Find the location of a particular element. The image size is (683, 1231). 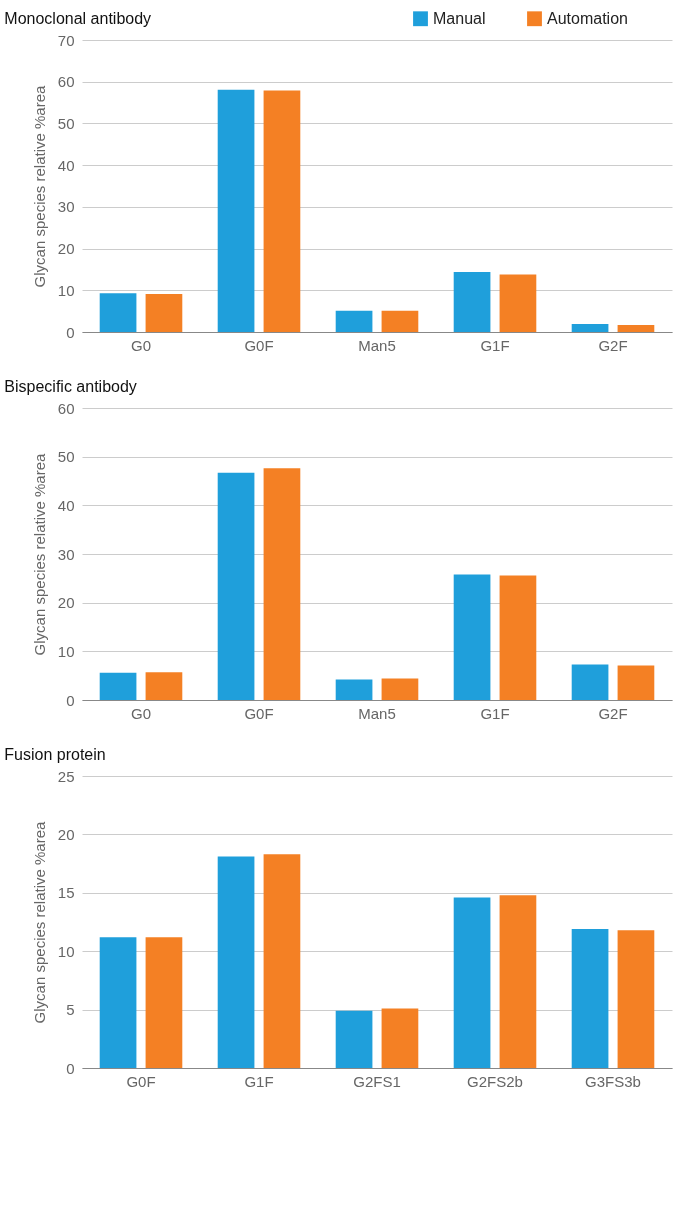

x-tick-label: G3FS3b is located at coordinates (613, 1081).